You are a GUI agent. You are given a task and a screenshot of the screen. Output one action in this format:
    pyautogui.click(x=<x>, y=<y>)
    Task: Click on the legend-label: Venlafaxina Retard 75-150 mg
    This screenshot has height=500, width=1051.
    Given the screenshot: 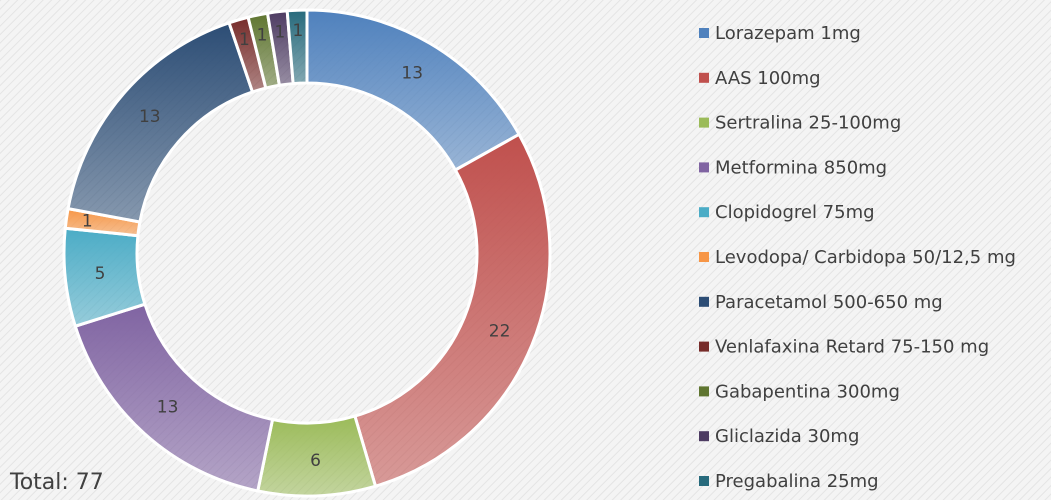 What is the action you would take?
    pyautogui.click(x=852, y=347)
    